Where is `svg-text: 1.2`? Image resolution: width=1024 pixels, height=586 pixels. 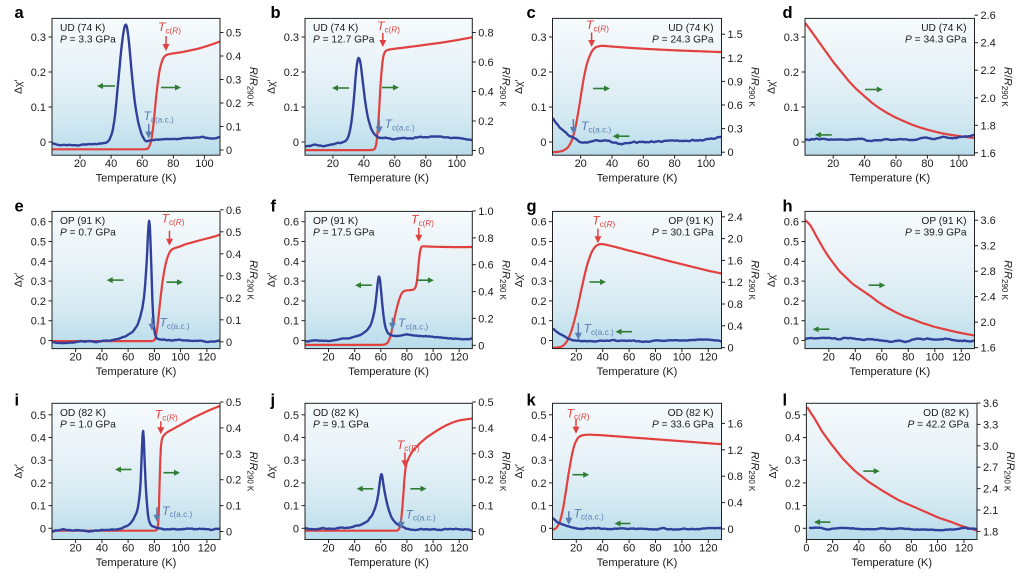
svg-text: 1.2 is located at coordinates (735, 283).